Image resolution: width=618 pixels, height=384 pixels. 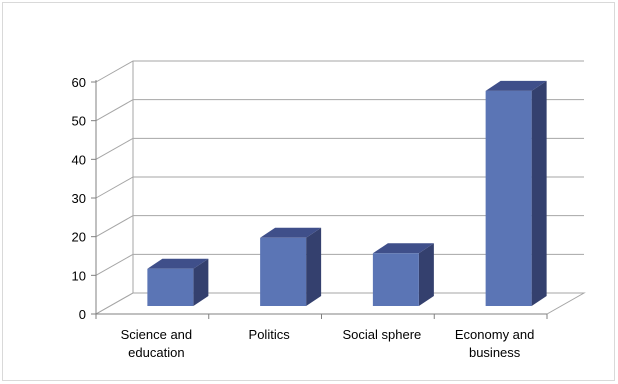 I want to click on x-category-label-line: Economy and, so click(x=495, y=334).